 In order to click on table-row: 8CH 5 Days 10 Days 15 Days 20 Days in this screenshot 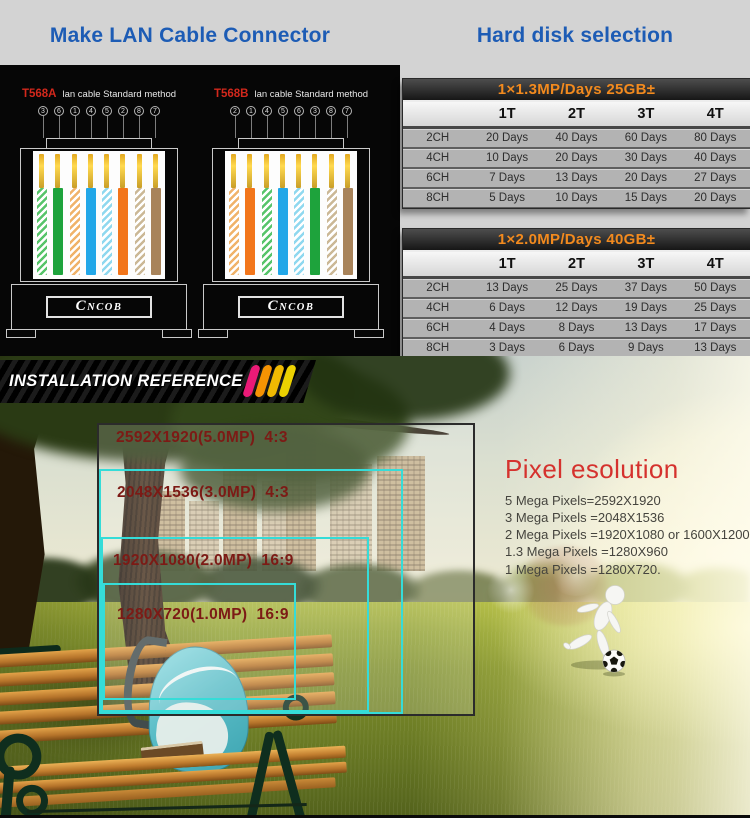, I will do `click(576, 198)`.